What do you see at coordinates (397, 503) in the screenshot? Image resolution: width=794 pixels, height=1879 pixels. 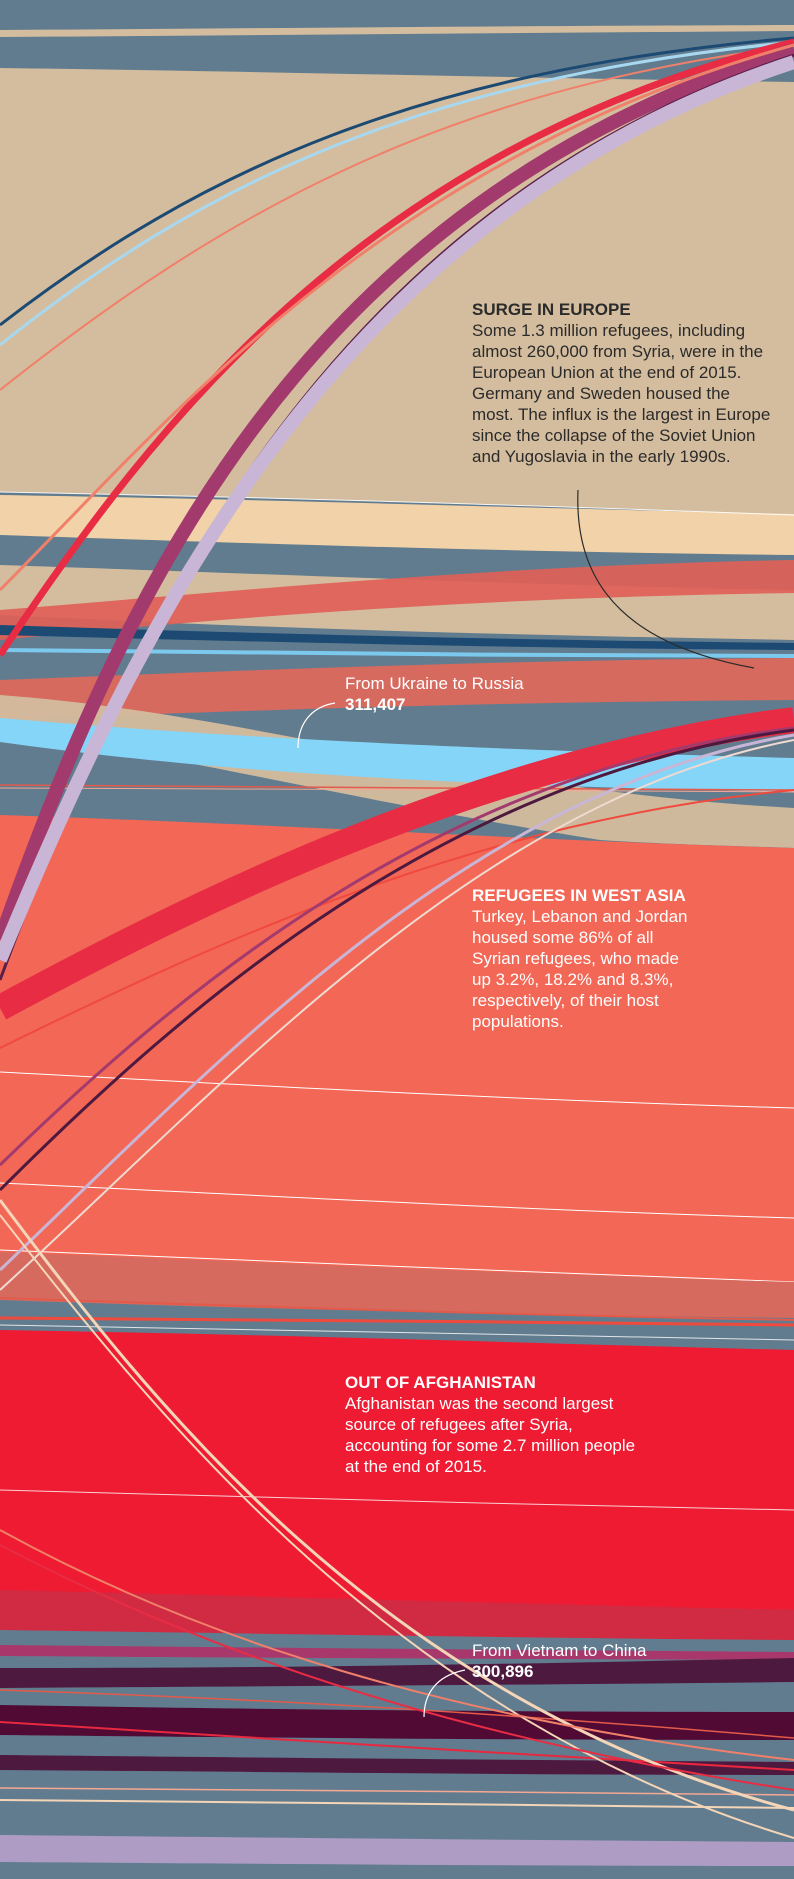 I see `flow-line-europe-edge` at bounding box center [397, 503].